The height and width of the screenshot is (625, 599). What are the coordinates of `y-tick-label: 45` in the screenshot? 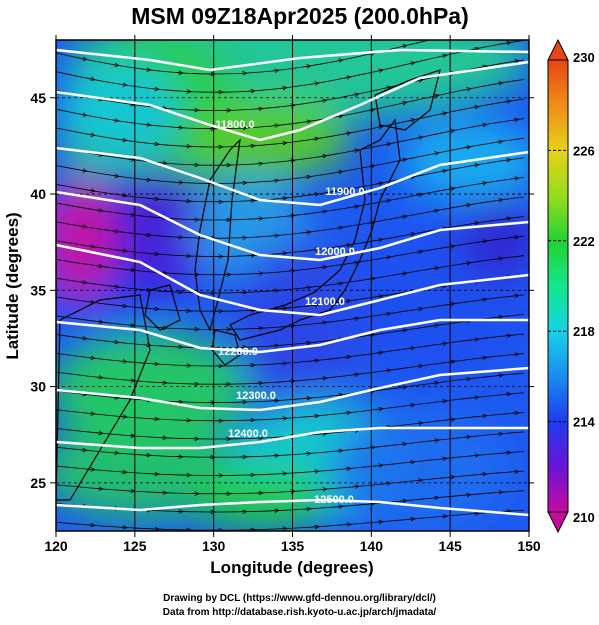 It's located at (38, 98).